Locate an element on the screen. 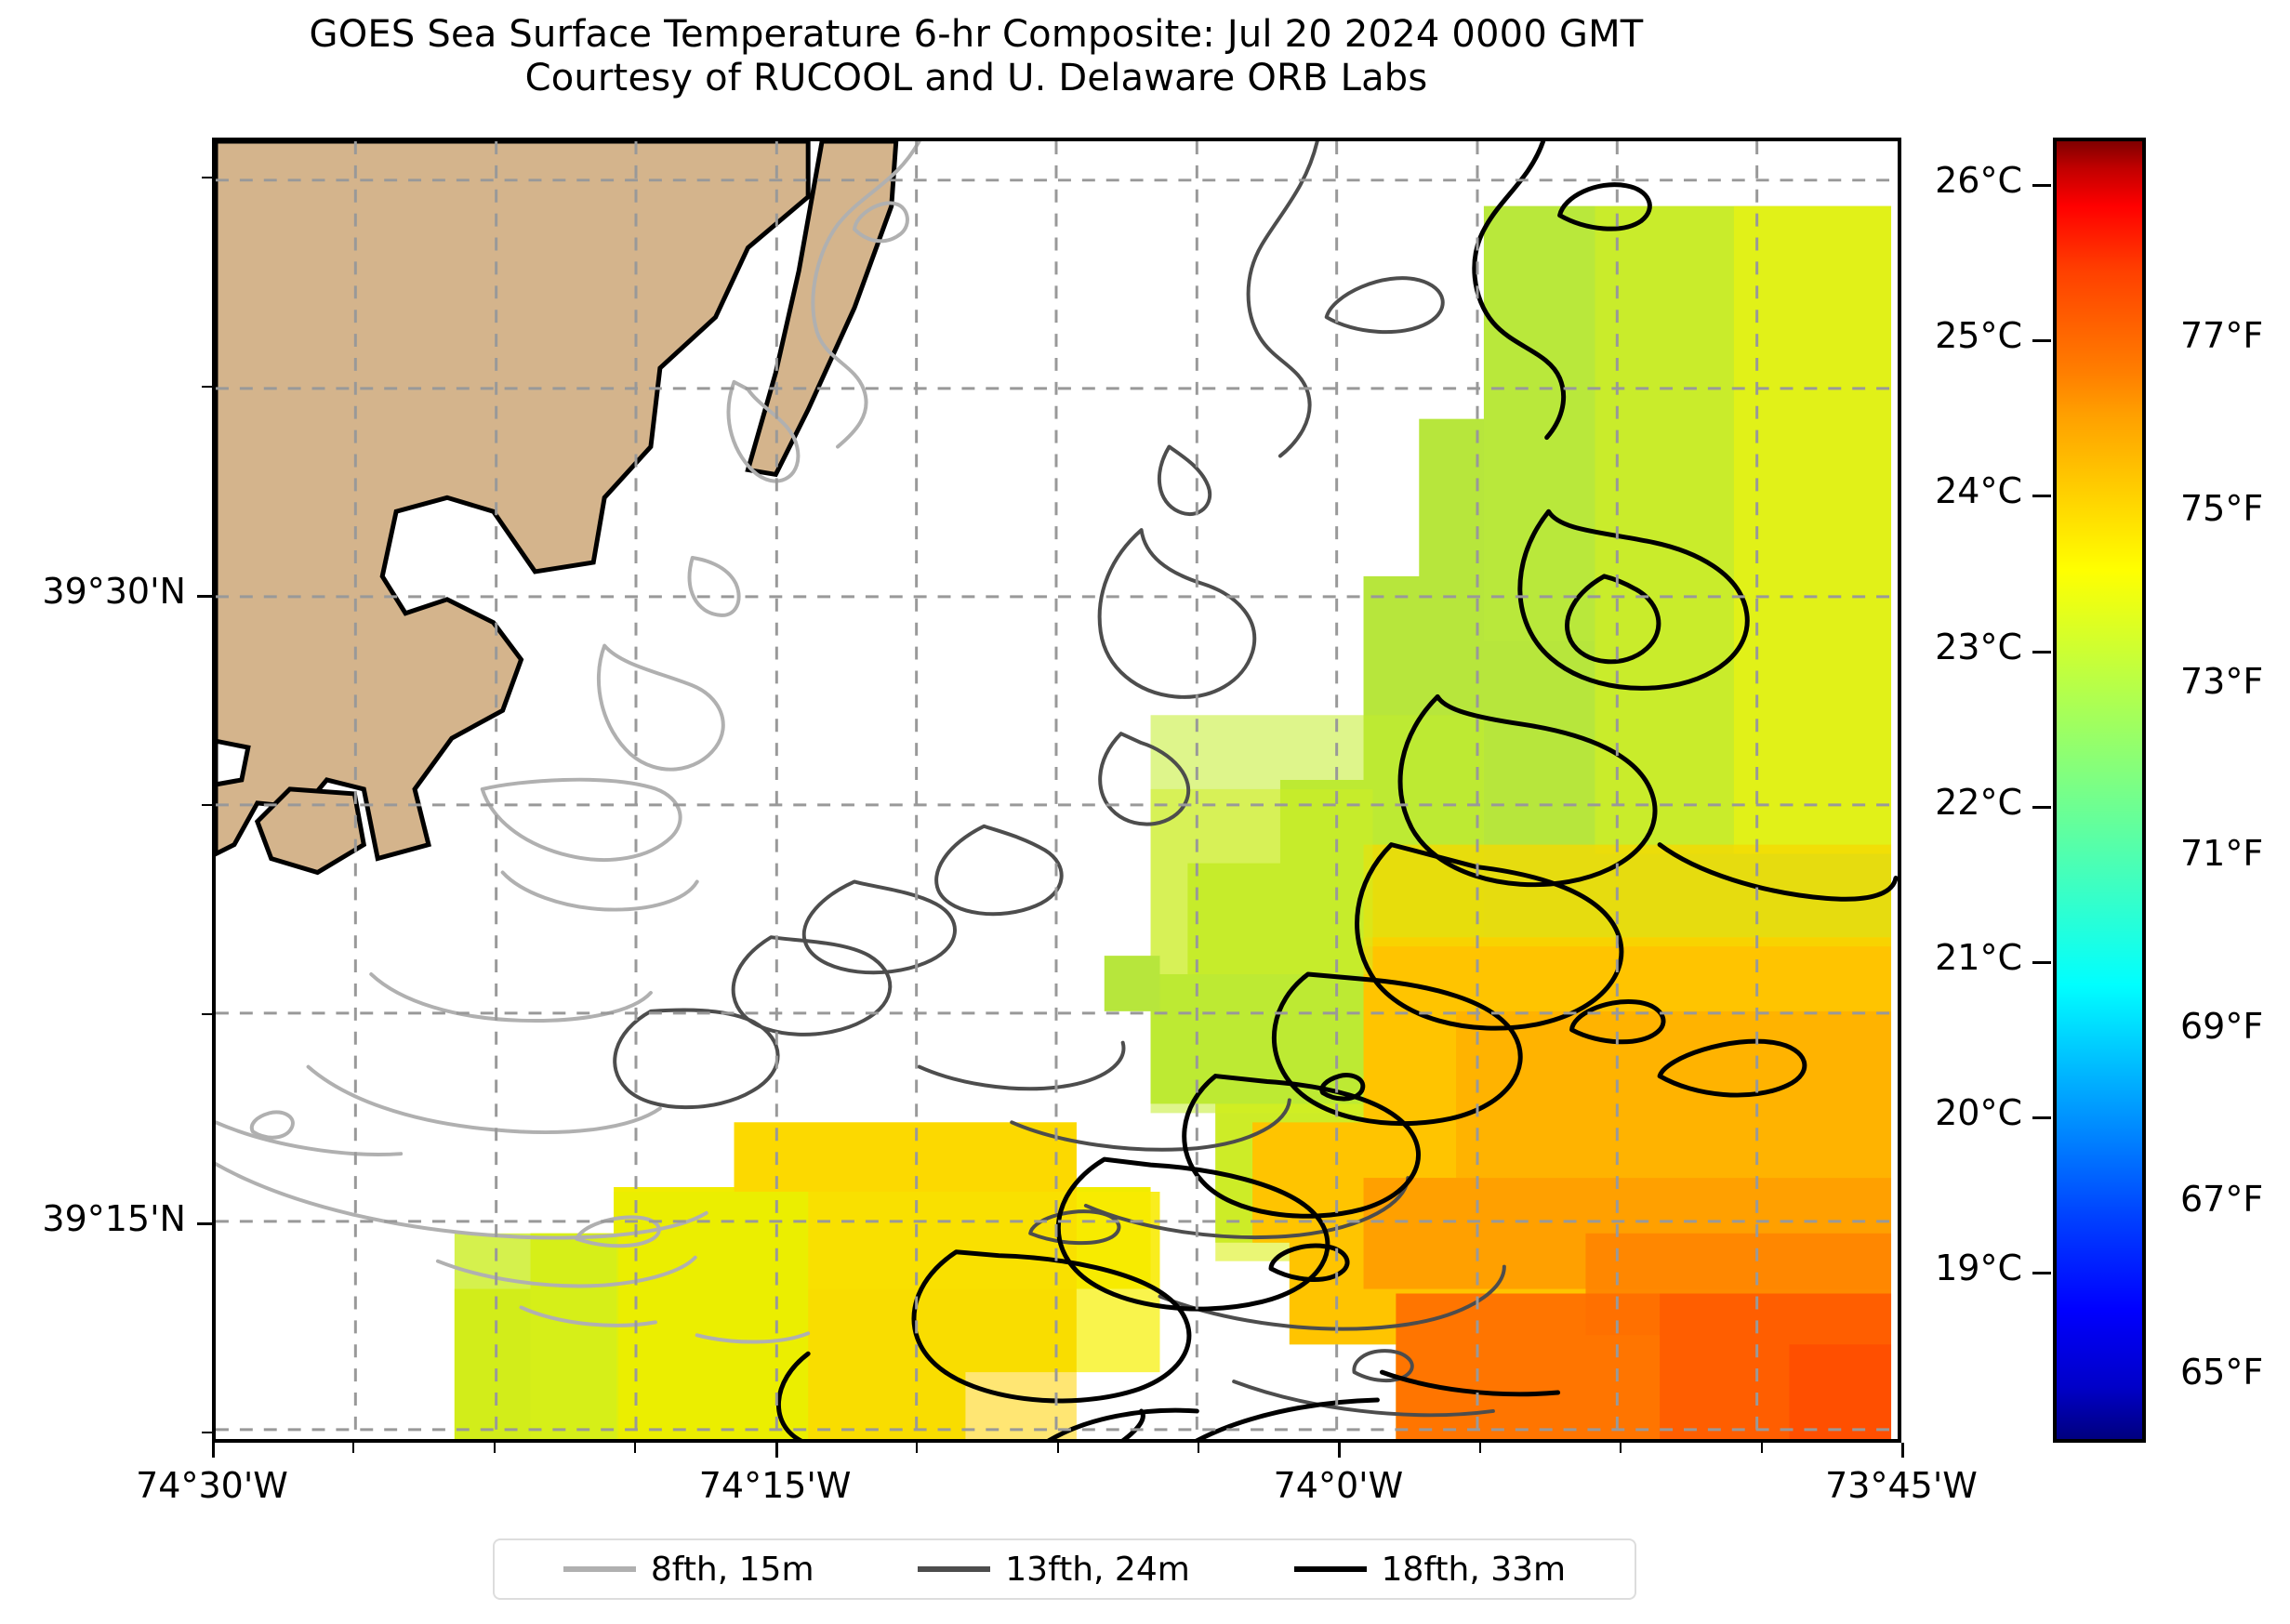 The width and height of the screenshot is (2290, 1624). x-tick-label-1: 74°15'W is located at coordinates (775, 1485).